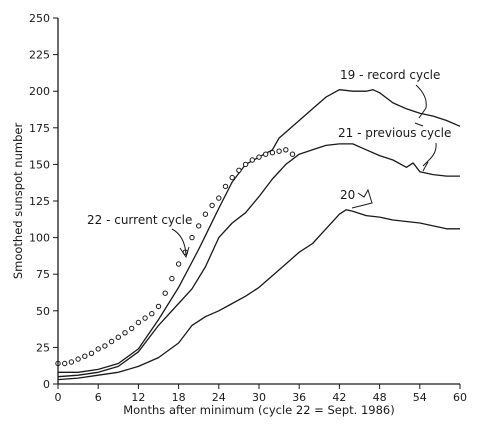 Image resolution: width=479 pixels, height=447 pixels. I want to click on y-tick-label: 75, so click(43, 274).